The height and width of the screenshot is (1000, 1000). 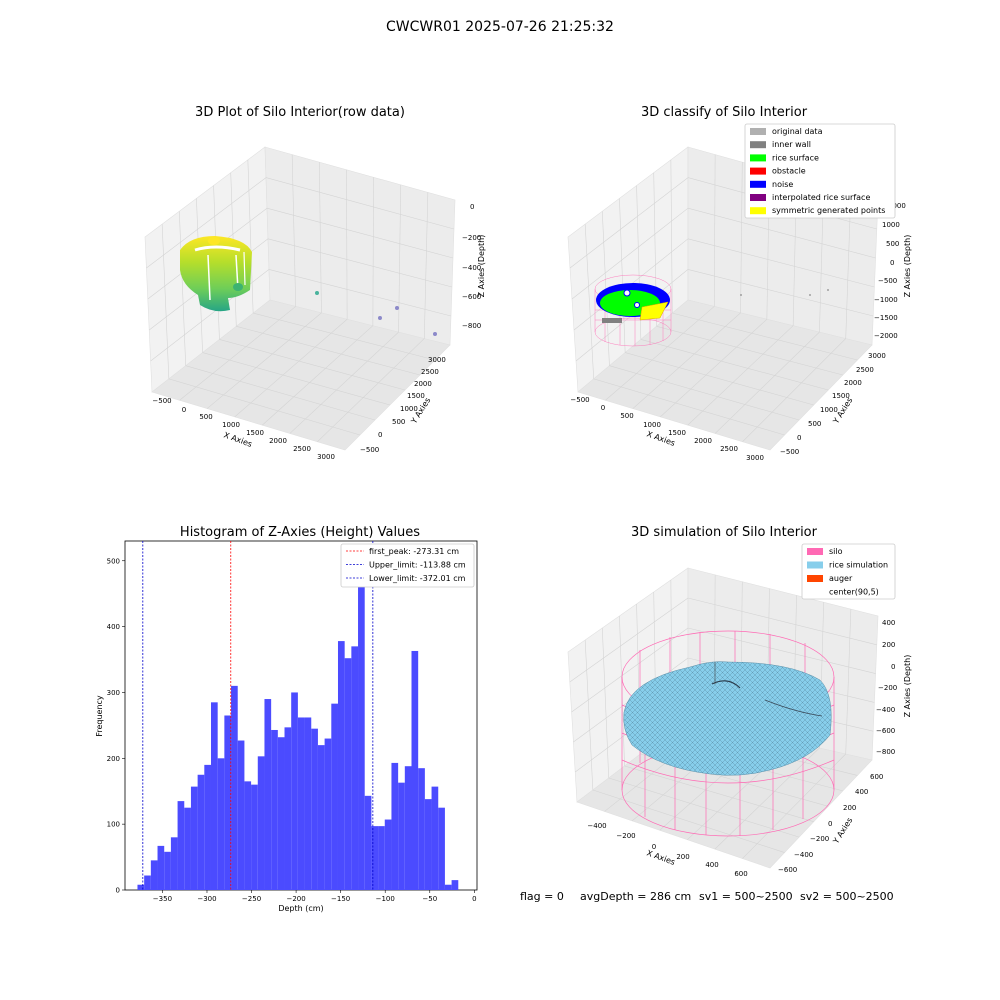 I want to click on sim-rice-surface, so click(x=727, y=718).